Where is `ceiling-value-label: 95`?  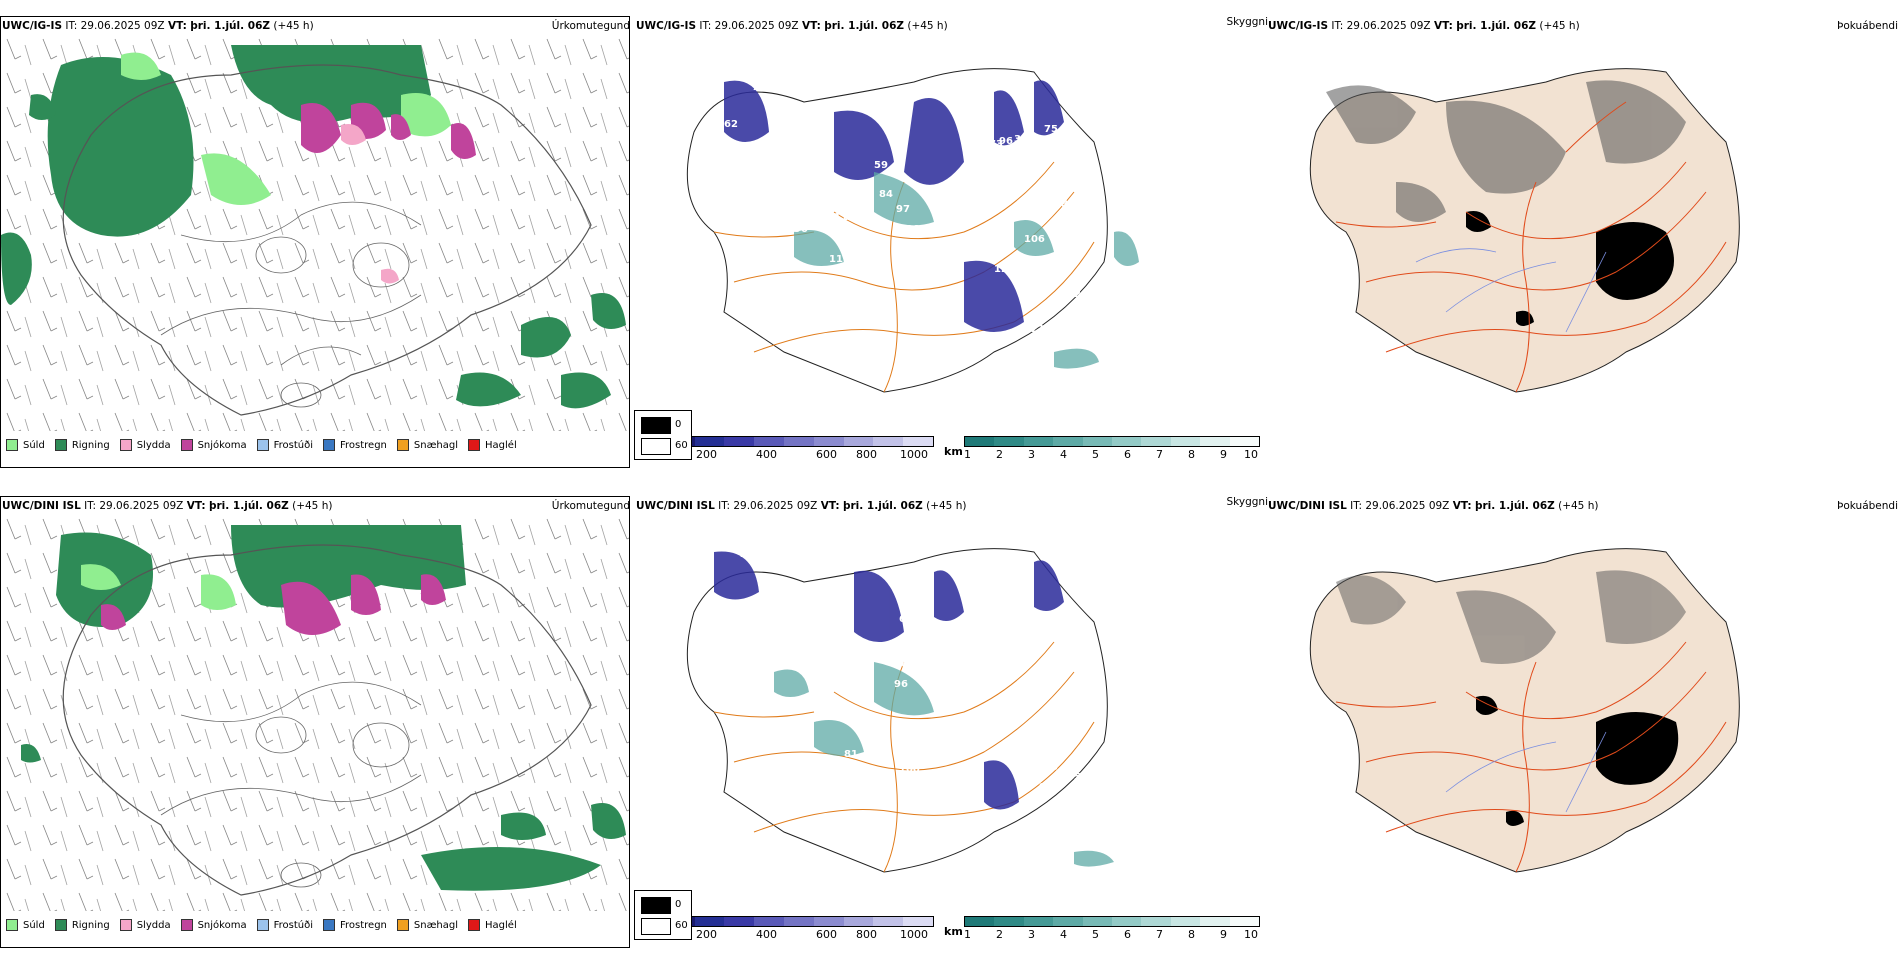 ceiling-value-label: 95 is located at coordinates (1081, 279).